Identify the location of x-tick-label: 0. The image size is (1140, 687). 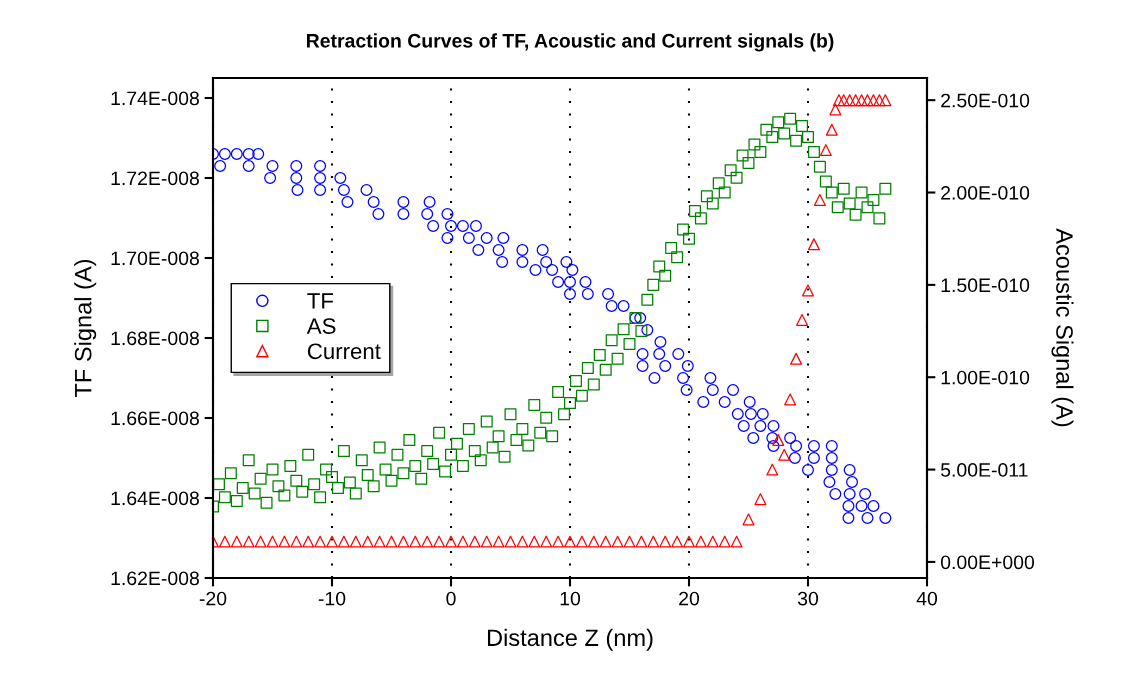
(451, 598).